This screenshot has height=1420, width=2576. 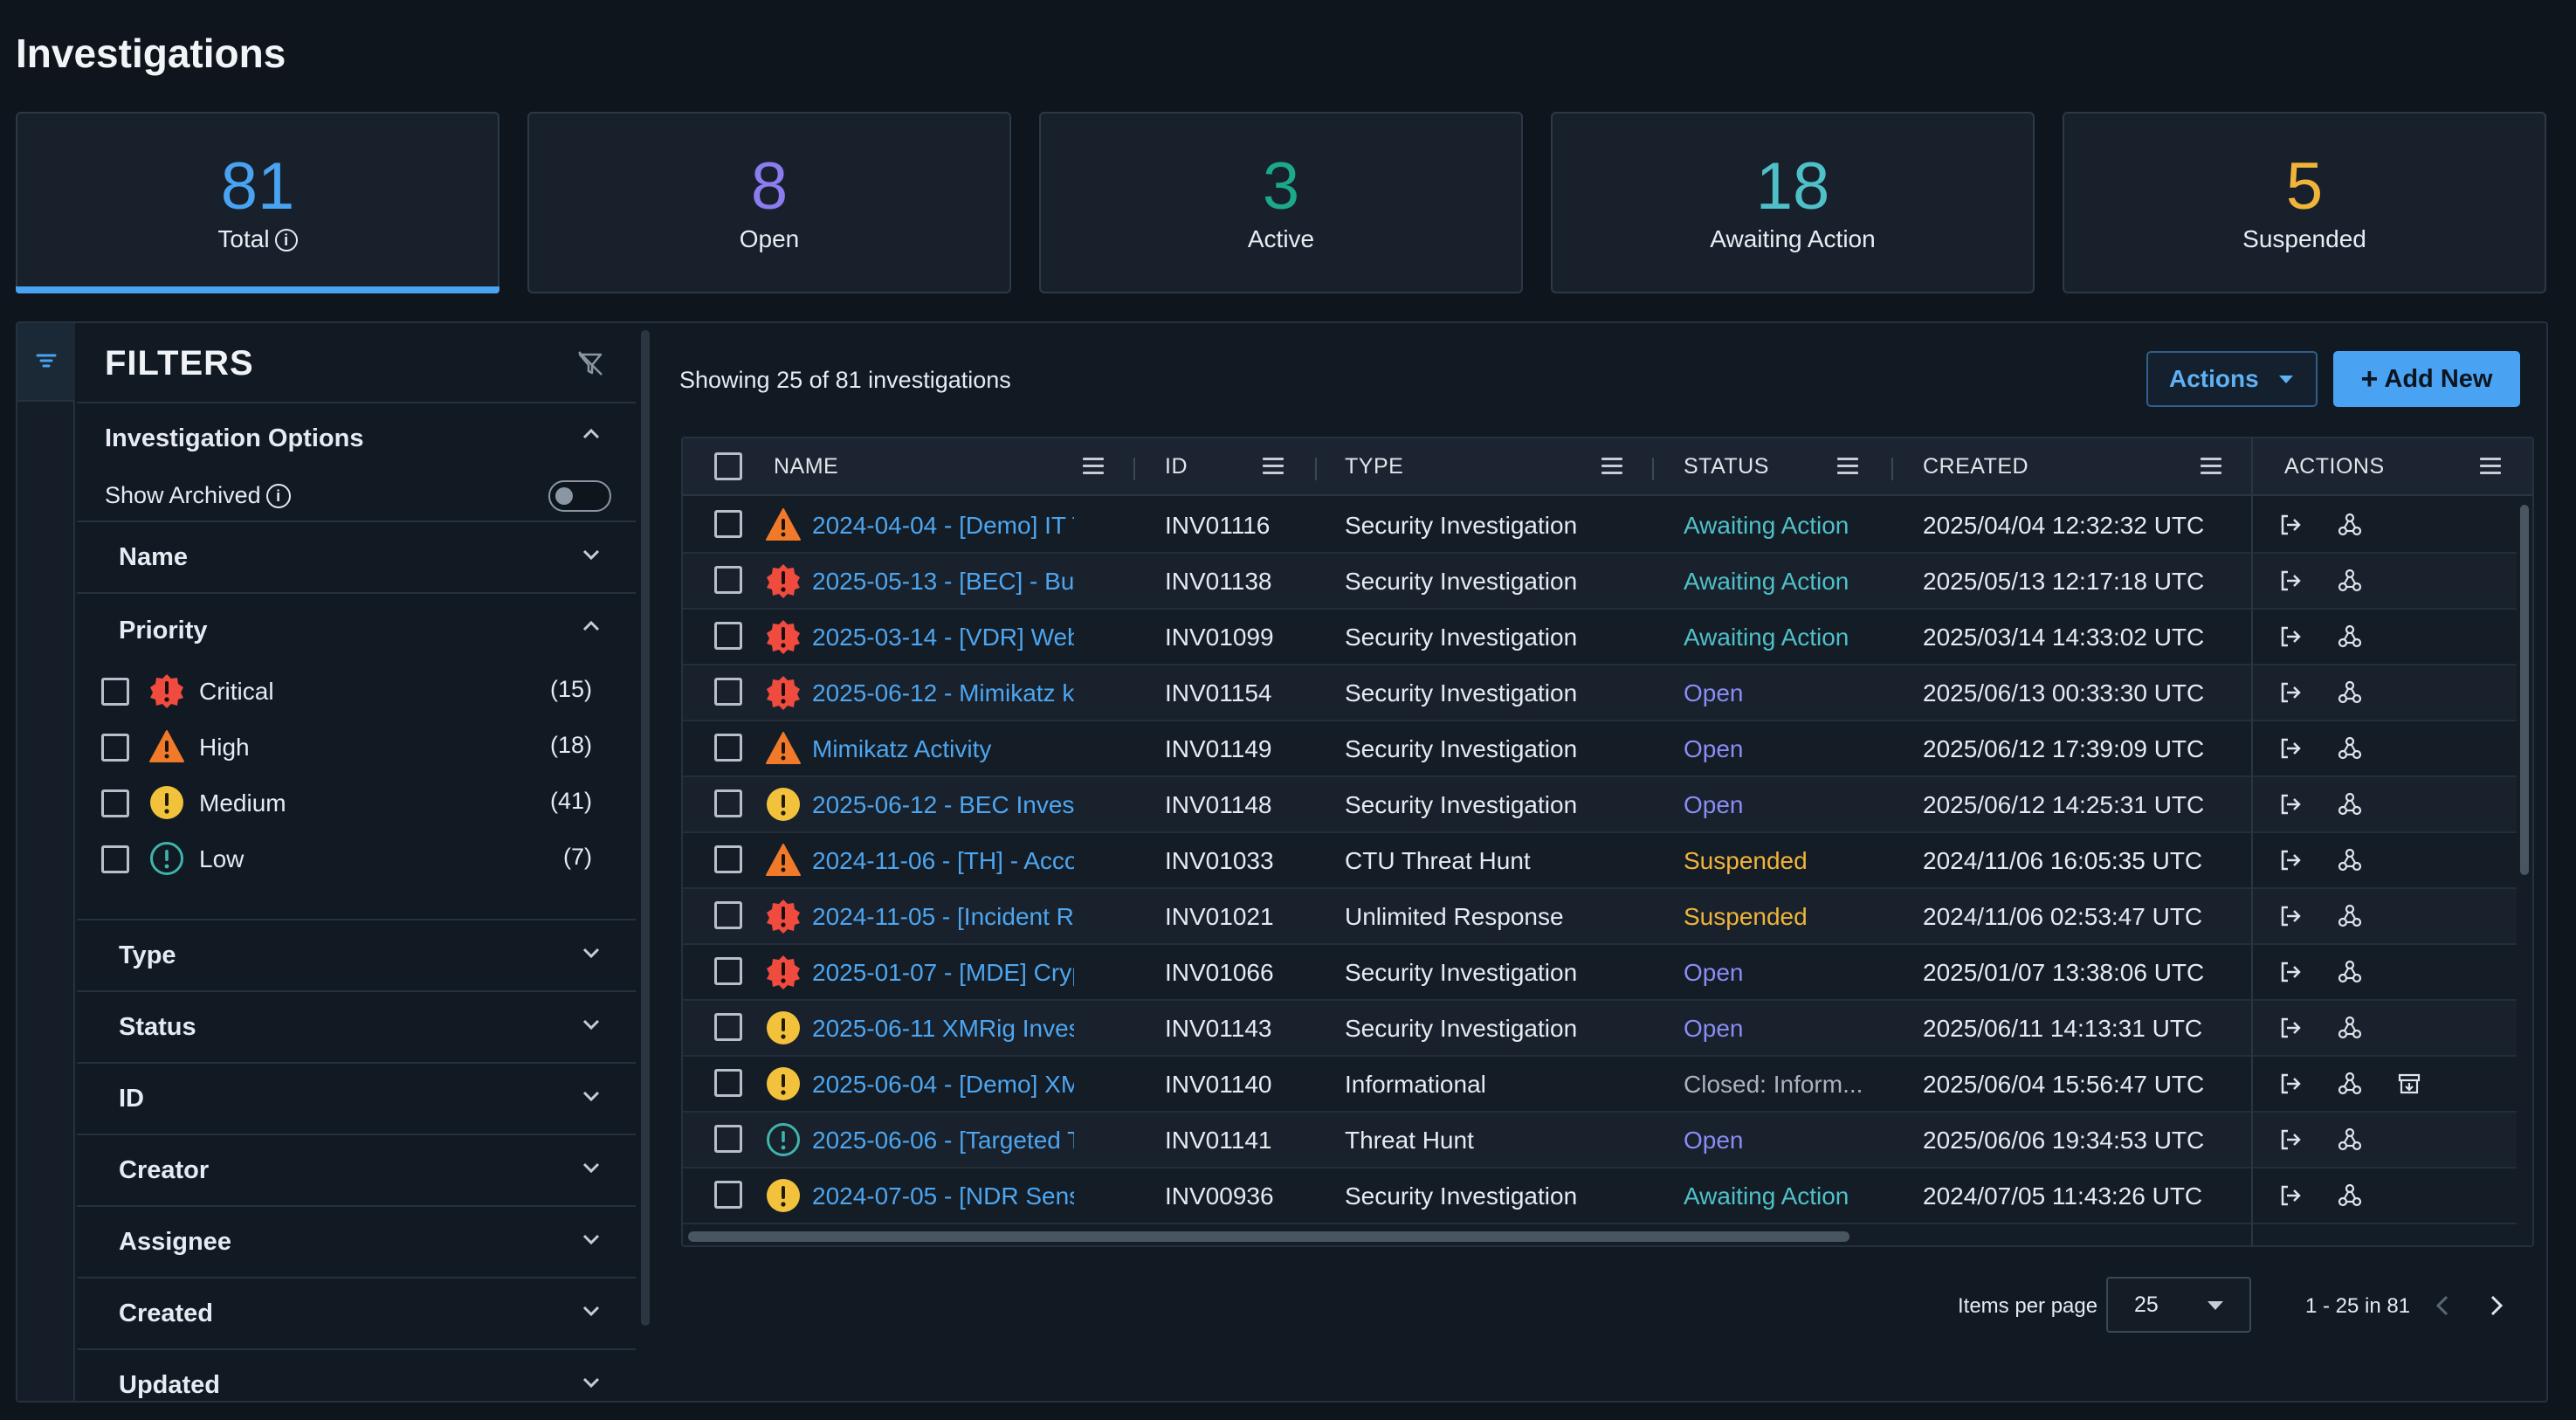 I want to click on priority-option-medium: Medium (41), so click(x=363, y=802).